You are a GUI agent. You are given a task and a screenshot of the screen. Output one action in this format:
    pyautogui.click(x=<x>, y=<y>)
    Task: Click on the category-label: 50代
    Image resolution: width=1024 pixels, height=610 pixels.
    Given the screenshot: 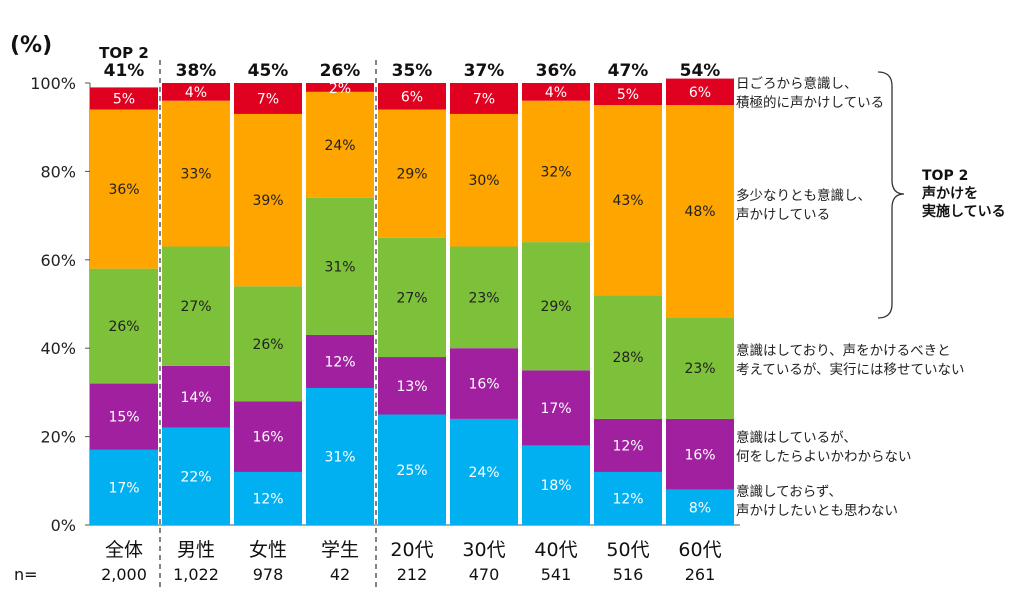 What is the action you would take?
    pyautogui.click(x=627, y=550)
    